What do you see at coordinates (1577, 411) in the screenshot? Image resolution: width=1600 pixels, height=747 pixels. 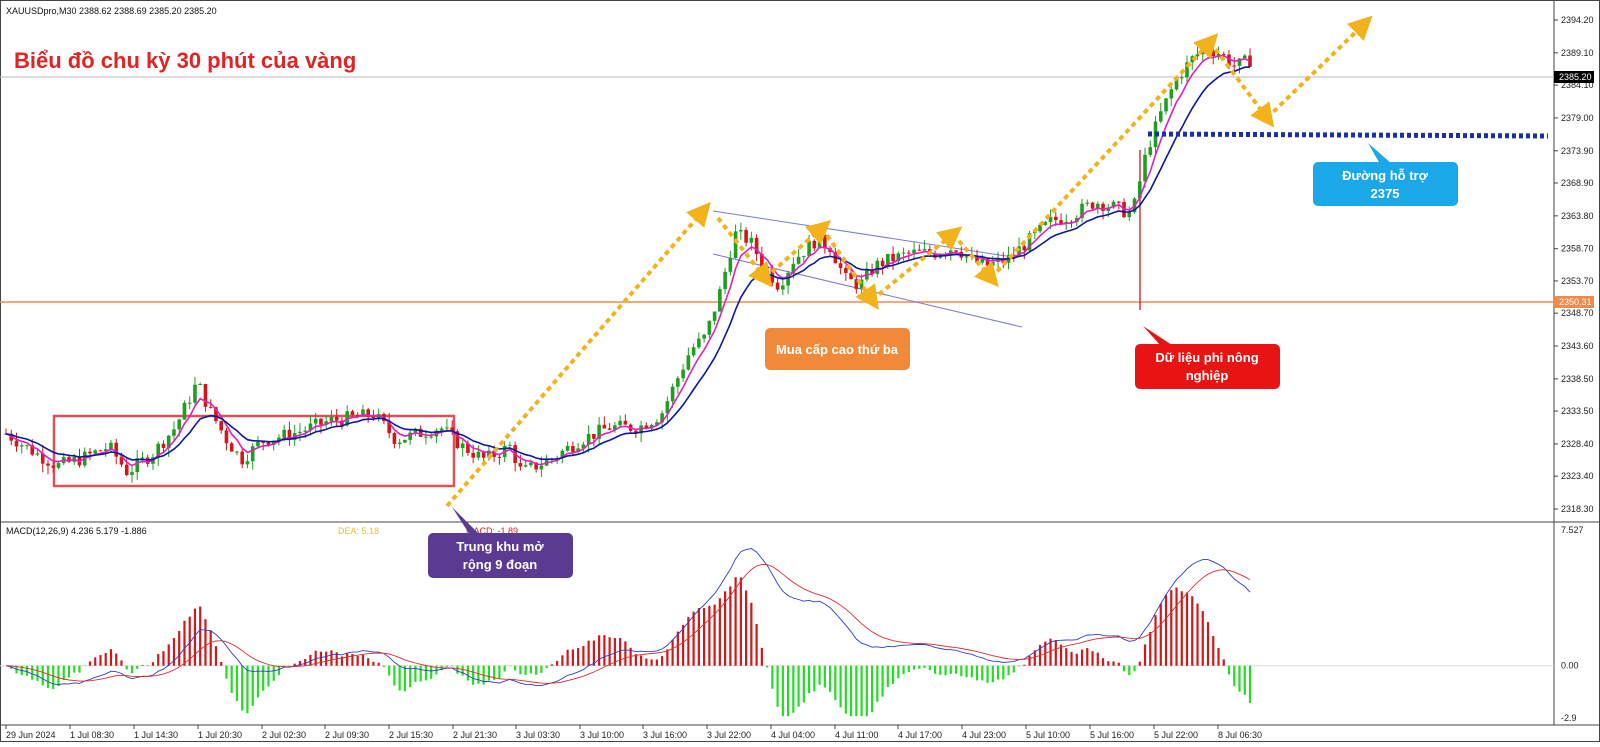 I see `price-tick-label: 2333.50` at bounding box center [1577, 411].